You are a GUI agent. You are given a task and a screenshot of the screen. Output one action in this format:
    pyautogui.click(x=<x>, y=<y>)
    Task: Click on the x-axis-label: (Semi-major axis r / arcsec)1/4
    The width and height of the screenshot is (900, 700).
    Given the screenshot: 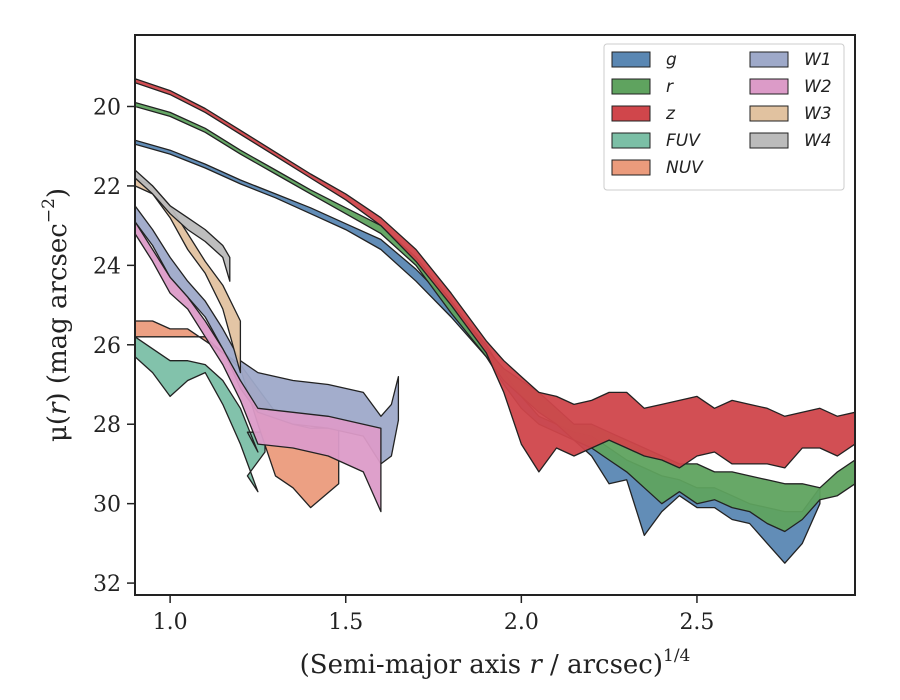 What is the action you would take?
    pyautogui.click(x=495, y=663)
    